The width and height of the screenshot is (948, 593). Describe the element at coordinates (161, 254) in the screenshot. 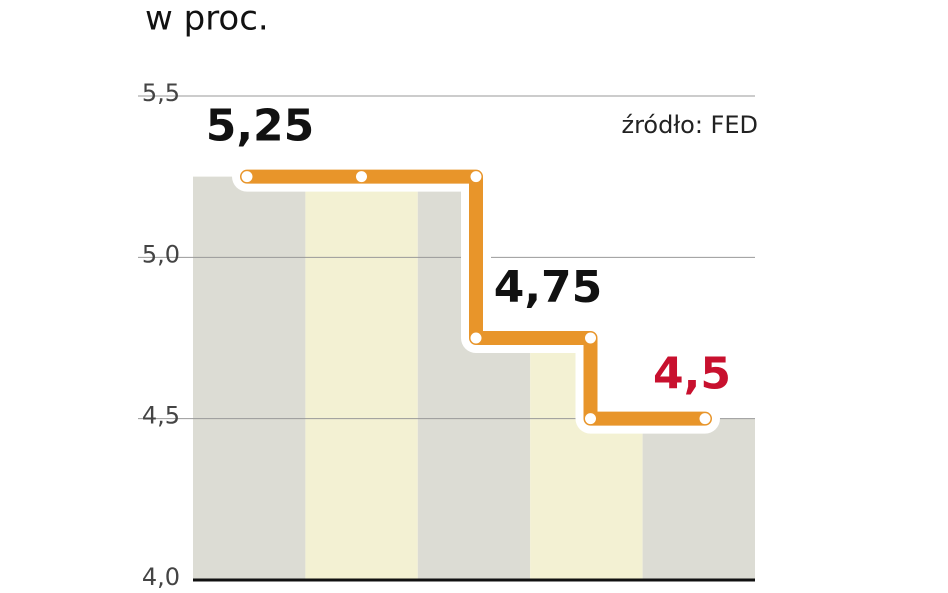

I see `y-tick-label: 5,0` at that location.